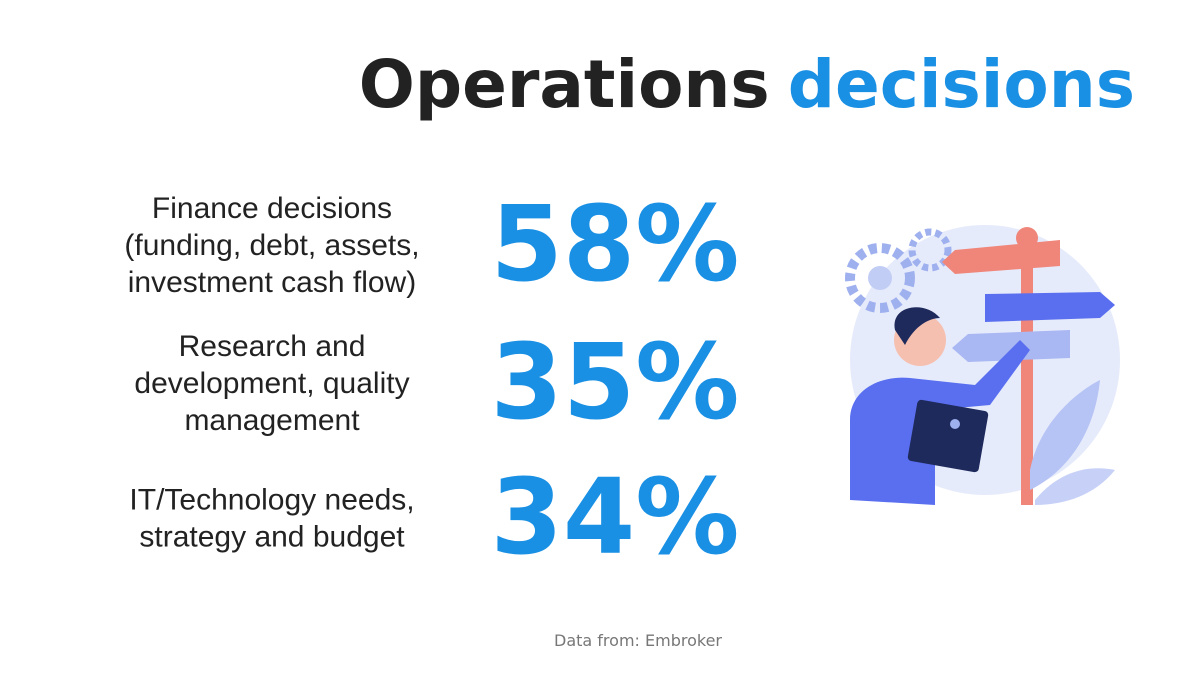 This screenshot has height=700, width=1200. Describe the element at coordinates (272, 346) in the screenshot. I see `stat-label: Research and` at that location.